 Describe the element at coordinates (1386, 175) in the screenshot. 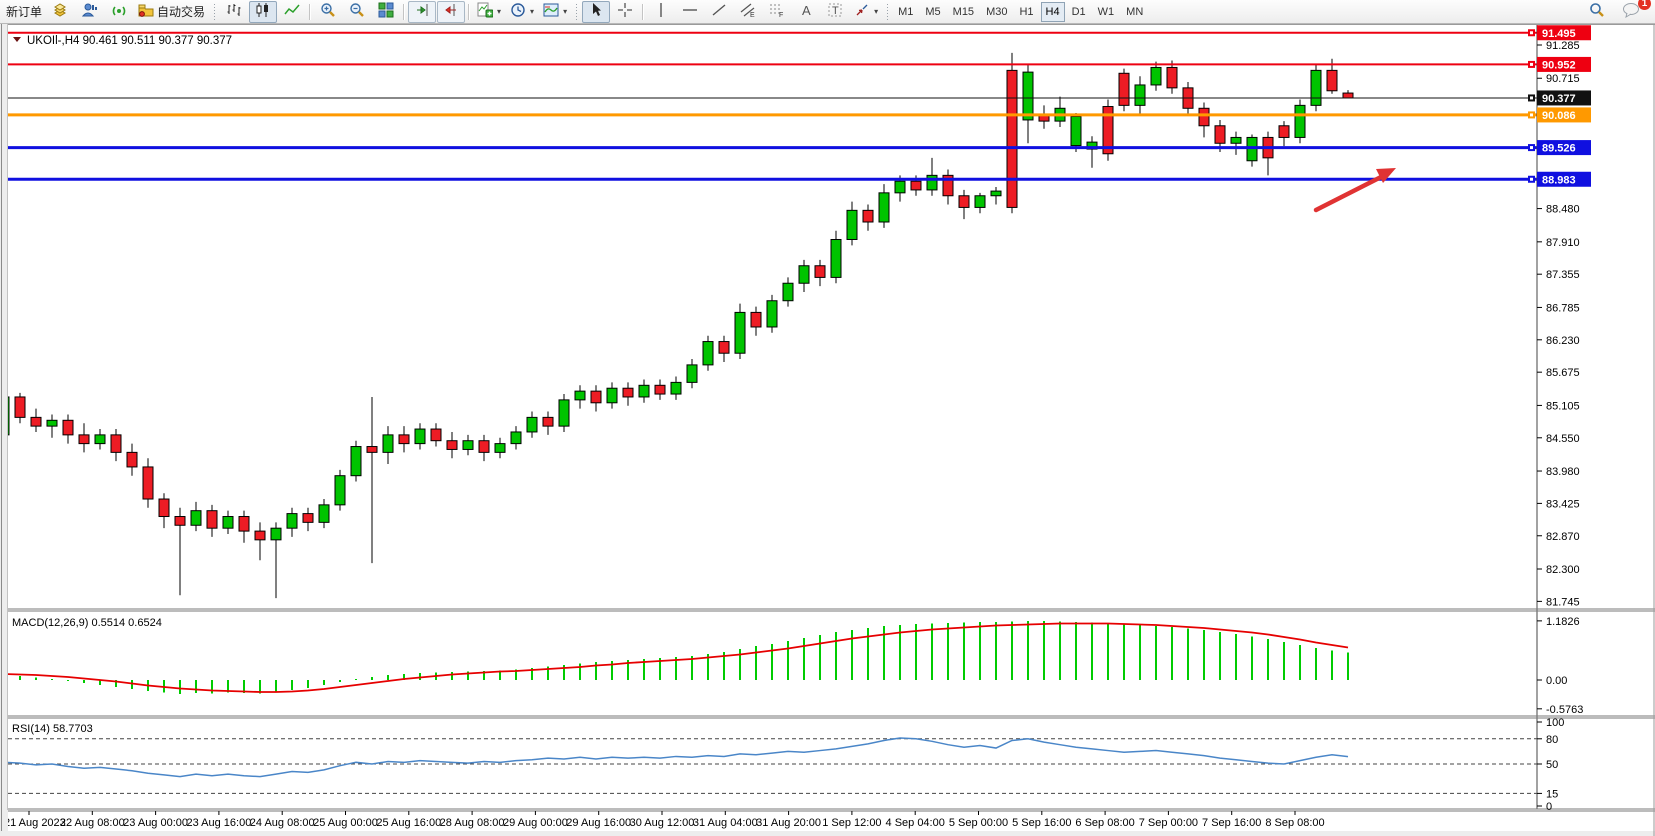

I see `arrow-head-icon` at that location.